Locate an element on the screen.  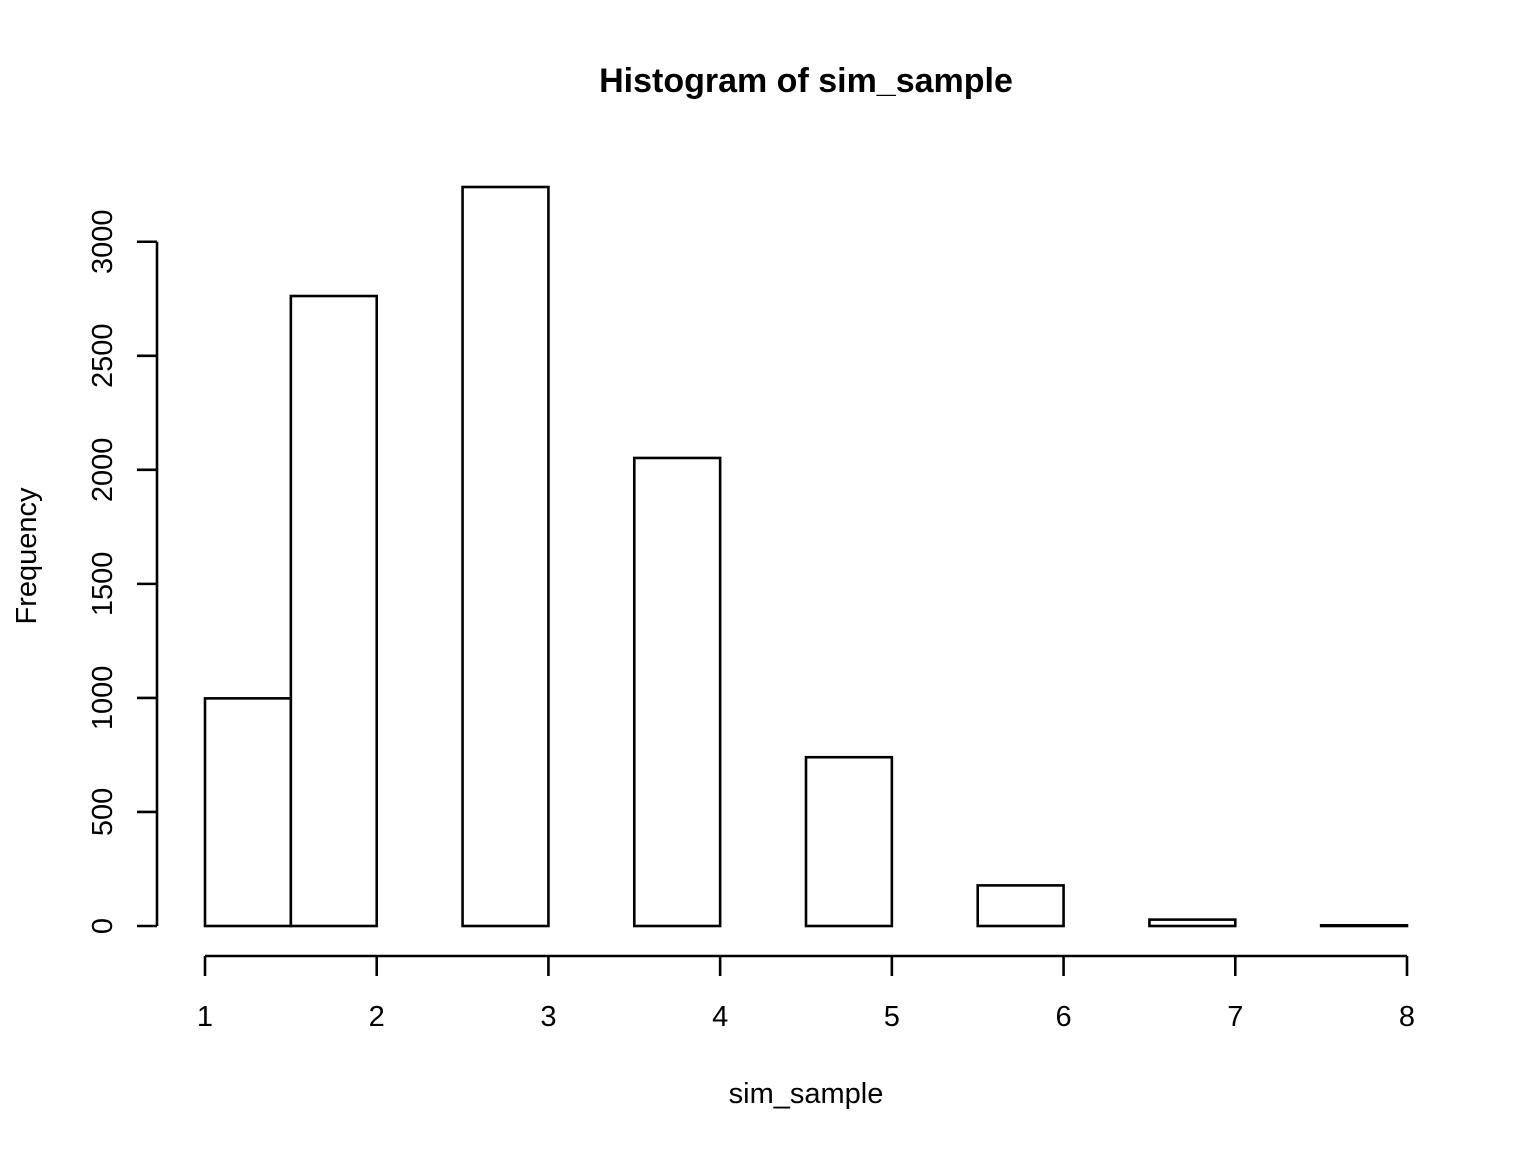
x-tick-label-6: 6 is located at coordinates (1064, 1017).